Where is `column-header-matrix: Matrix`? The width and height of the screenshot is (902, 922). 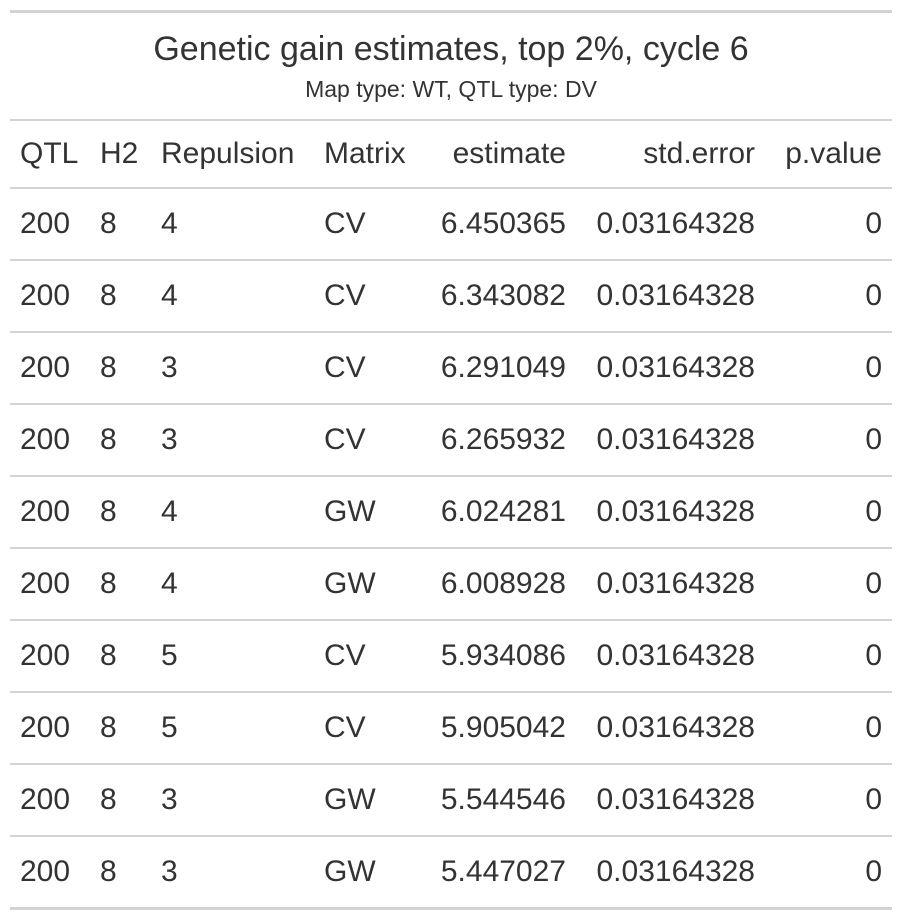
column-header-matrix: Matrix is located at coordinates (367, 155).